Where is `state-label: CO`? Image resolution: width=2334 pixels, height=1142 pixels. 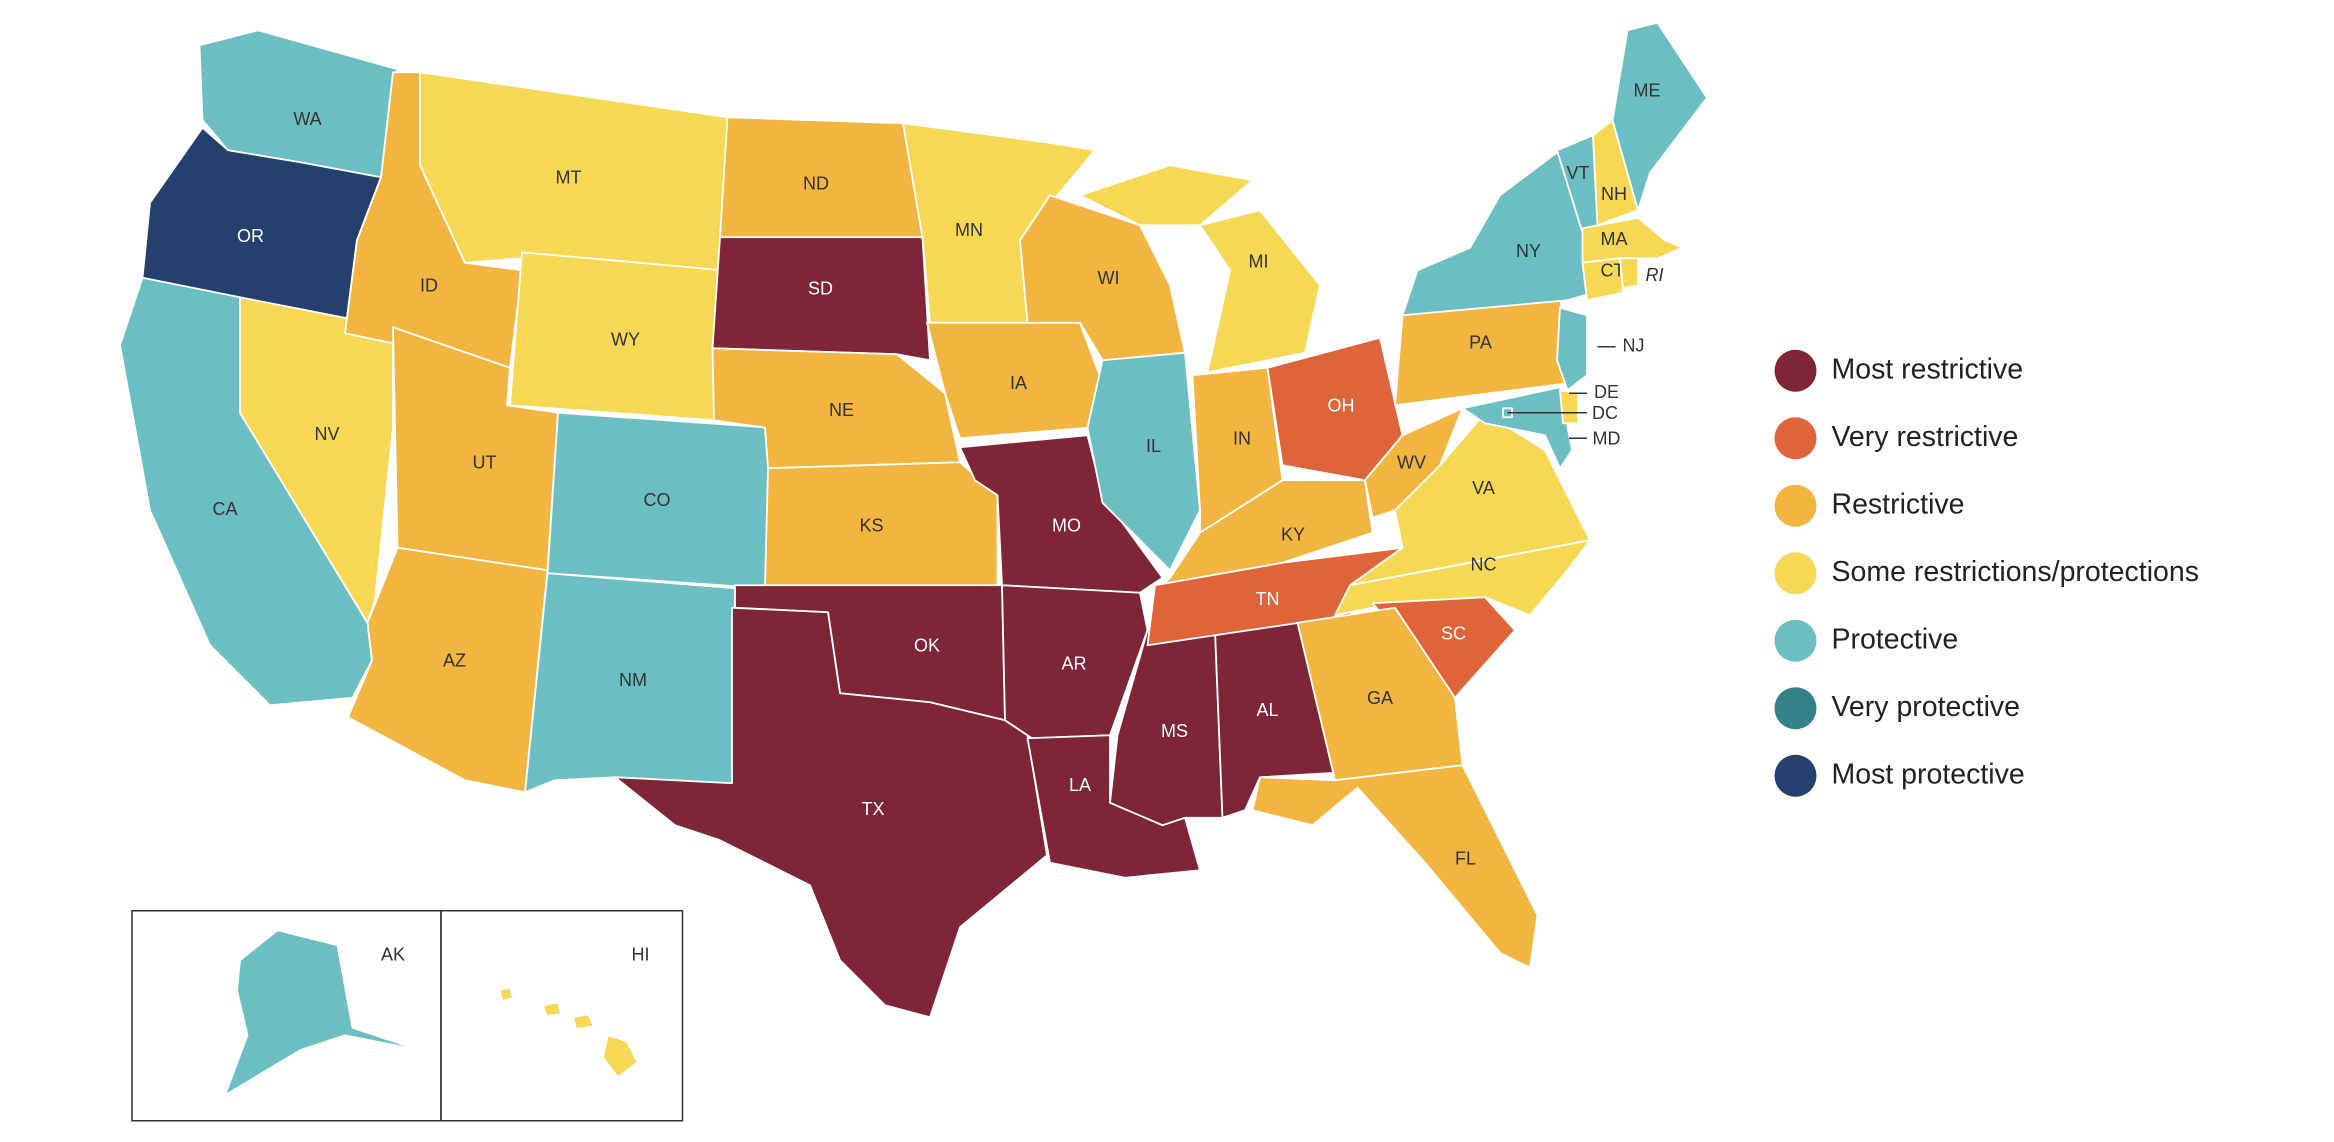 state-label: CO is located at coordinates (657, 500).